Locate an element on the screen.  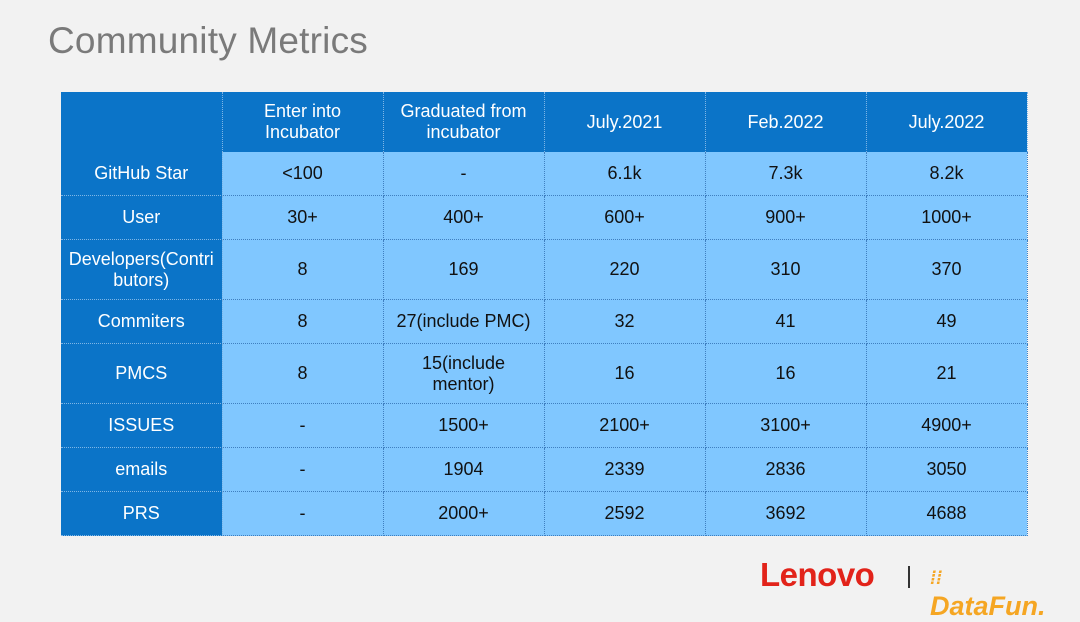
row-label: User is located at coordinates (142, 217).